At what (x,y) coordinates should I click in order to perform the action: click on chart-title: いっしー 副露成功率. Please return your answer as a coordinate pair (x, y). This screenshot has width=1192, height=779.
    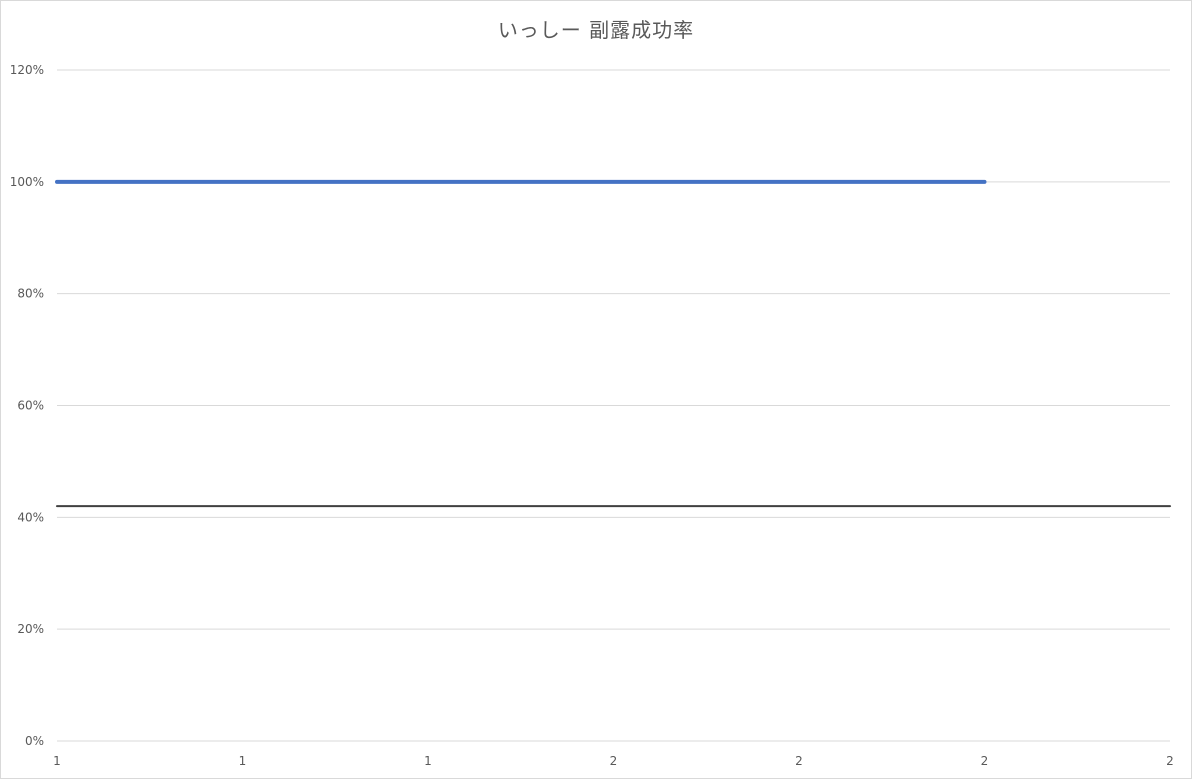
    Looking at the image, I should click on (596, 30).